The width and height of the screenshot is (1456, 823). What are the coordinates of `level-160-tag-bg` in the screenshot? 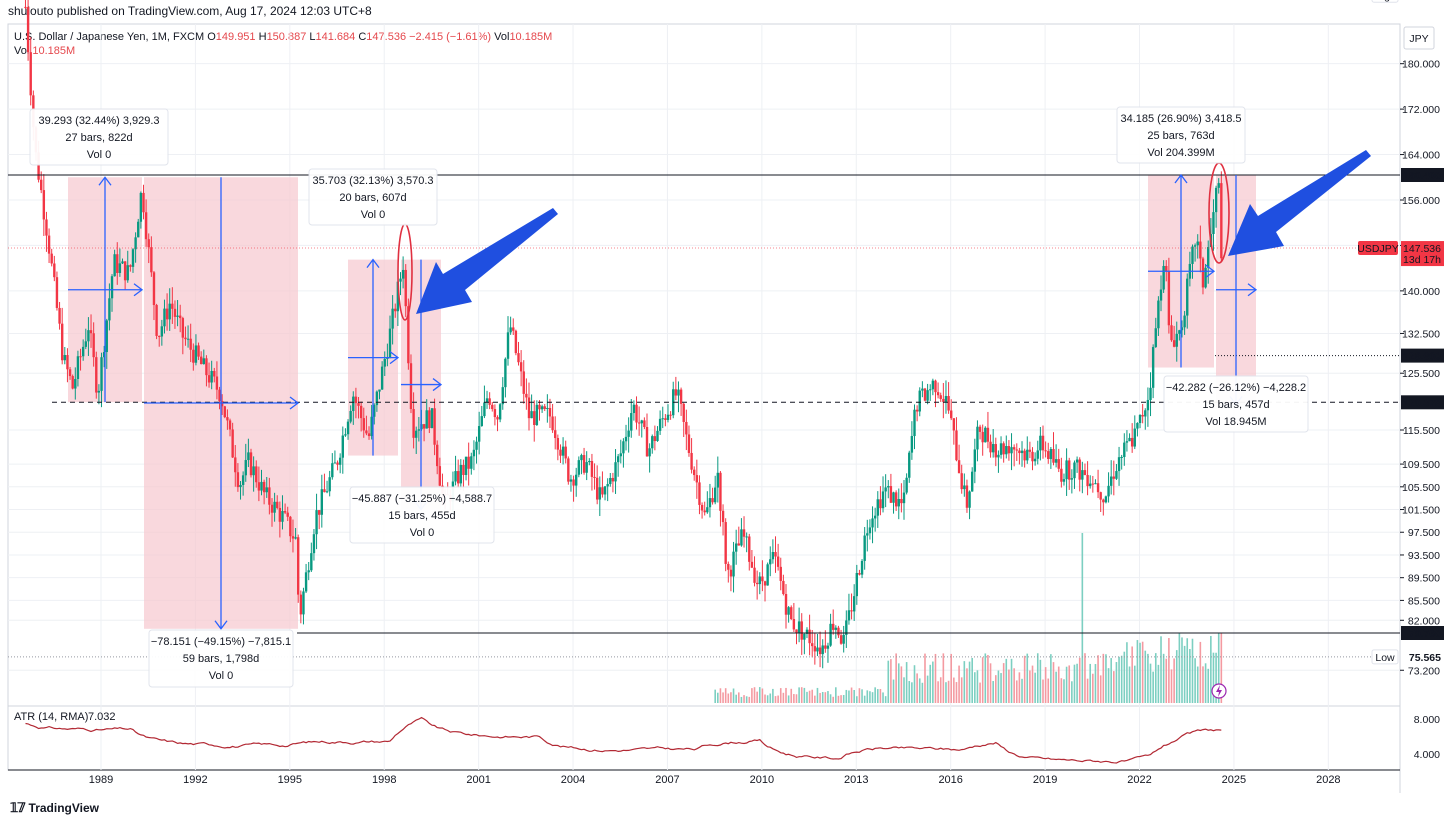 It's located at (1422, 175).